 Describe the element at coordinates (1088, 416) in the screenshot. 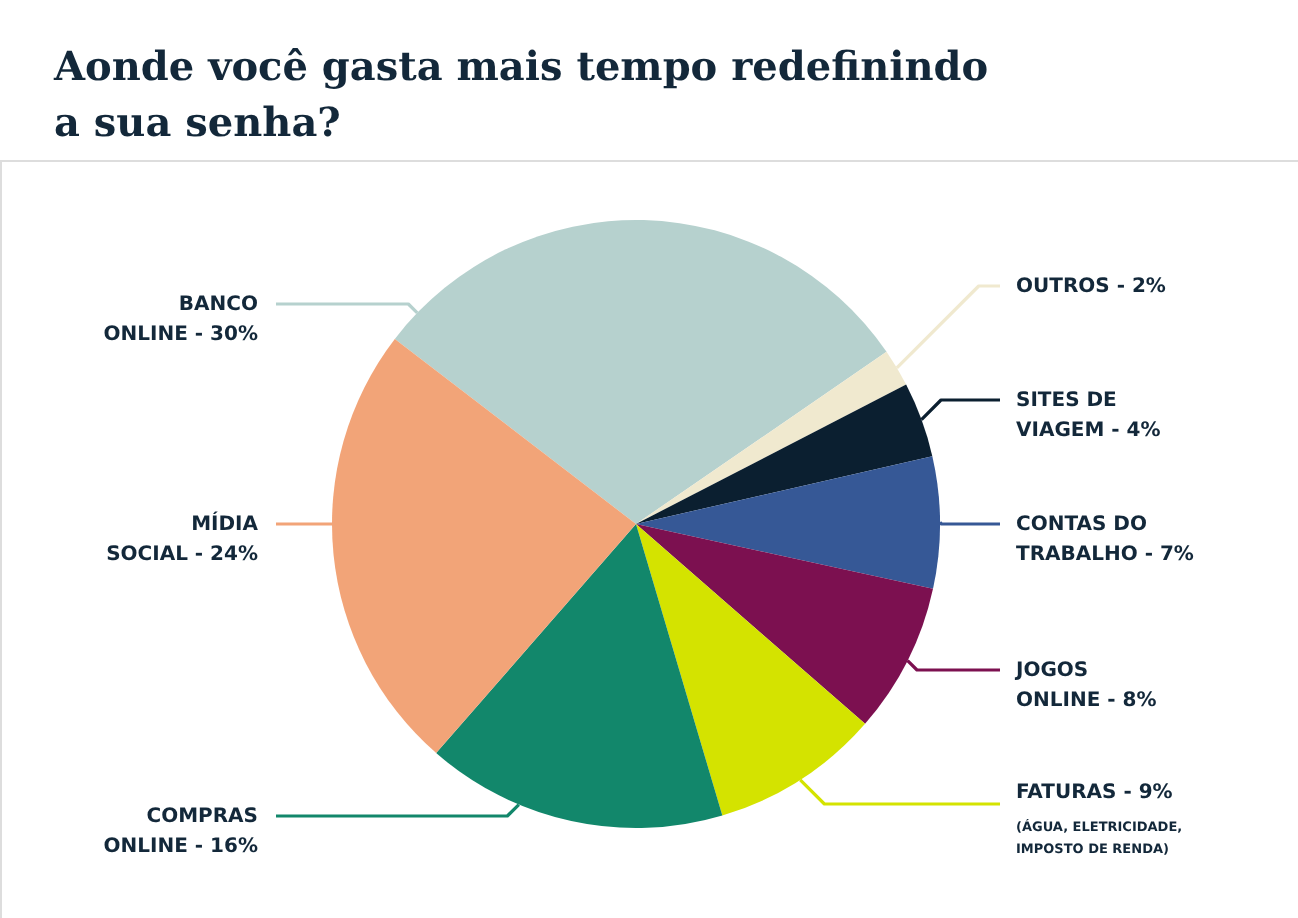

I see `slice-label: SITES DE VIAGEM - 4%` at that location.